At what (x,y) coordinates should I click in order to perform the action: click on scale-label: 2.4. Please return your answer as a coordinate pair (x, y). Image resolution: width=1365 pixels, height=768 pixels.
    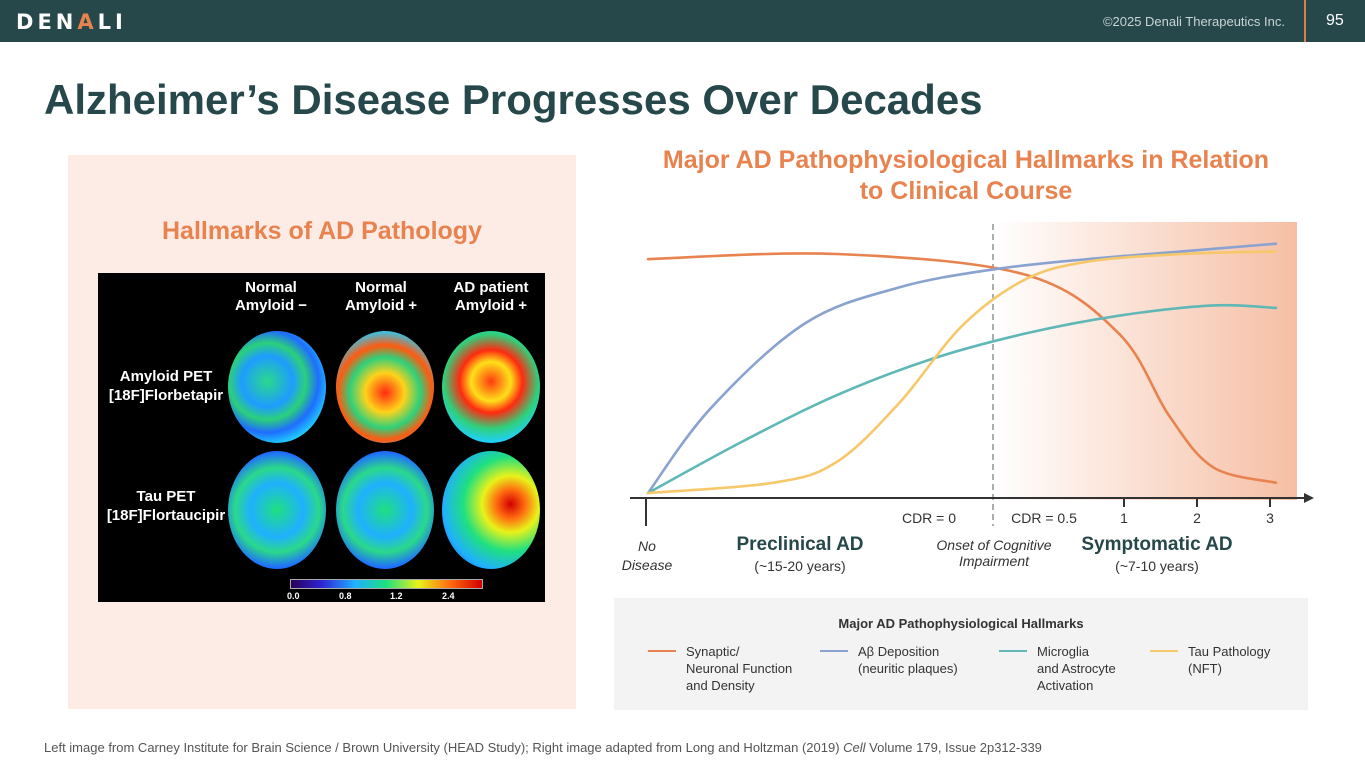
    Looking at the image, I should click on (448, 596).